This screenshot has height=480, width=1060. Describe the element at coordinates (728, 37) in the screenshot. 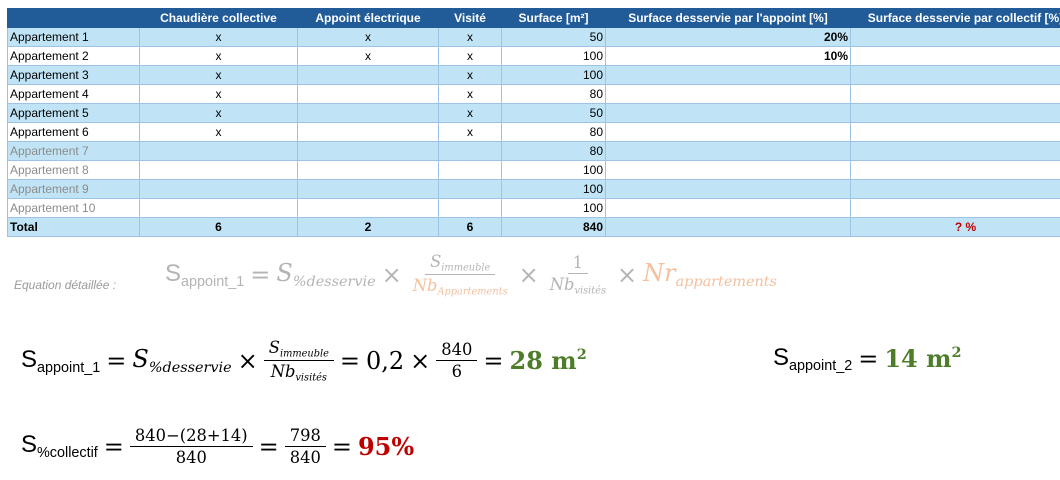

I see `table-cell: 20%` at that location.